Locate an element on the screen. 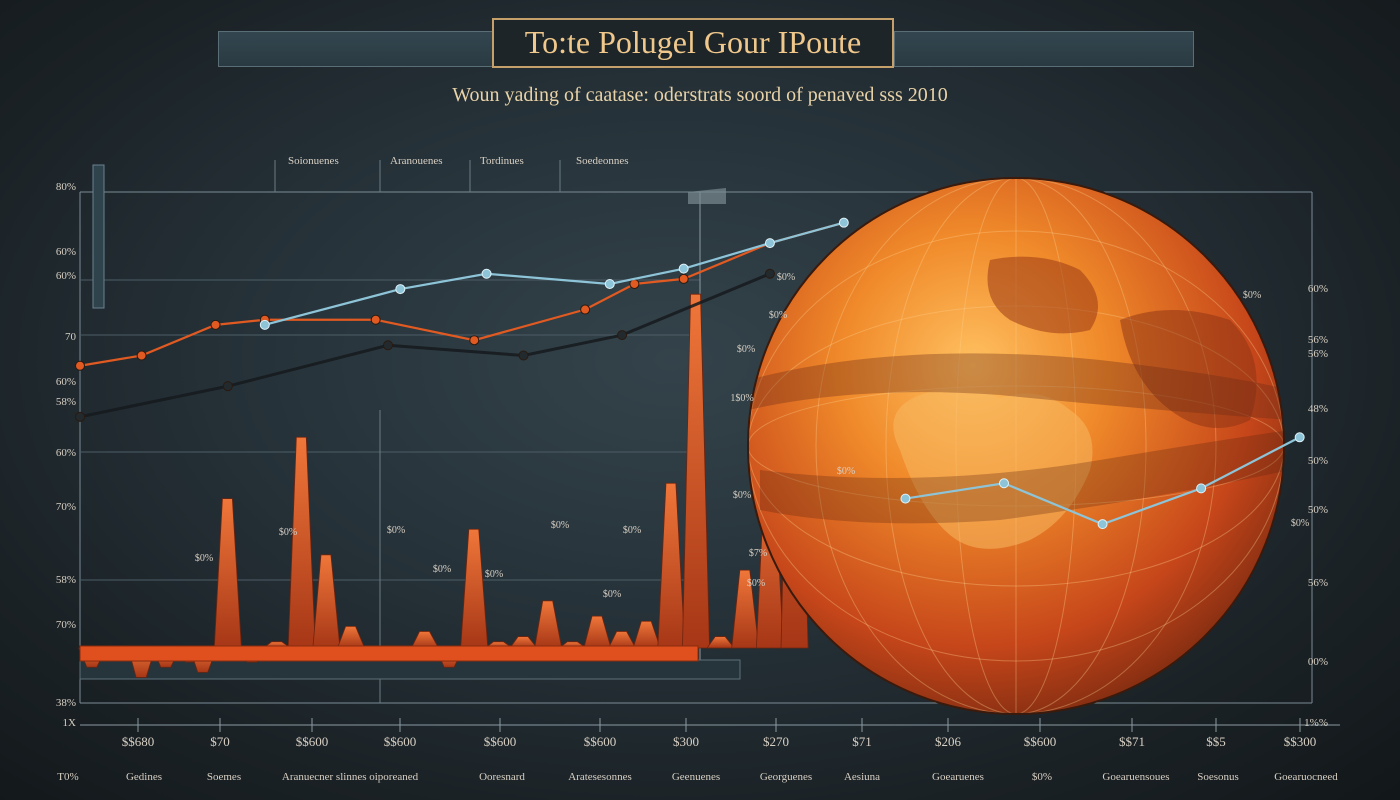  series-line-orange is located at coordinates (462, 294).